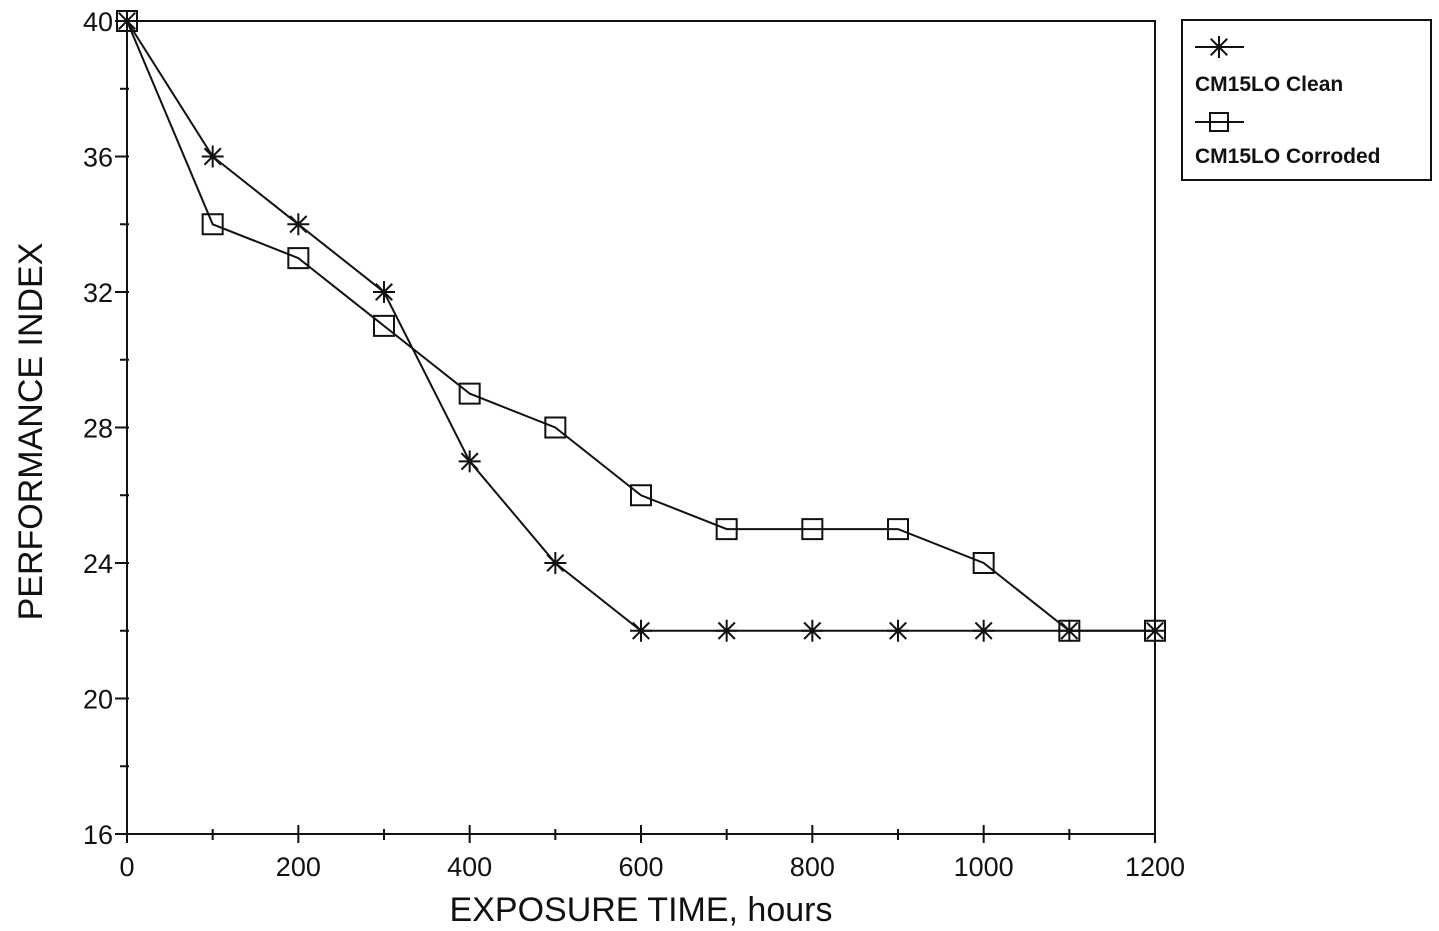 The height and width of the screenshot is (931, 1439). I want to click on y-tick-label: 24, so click(98, 564).